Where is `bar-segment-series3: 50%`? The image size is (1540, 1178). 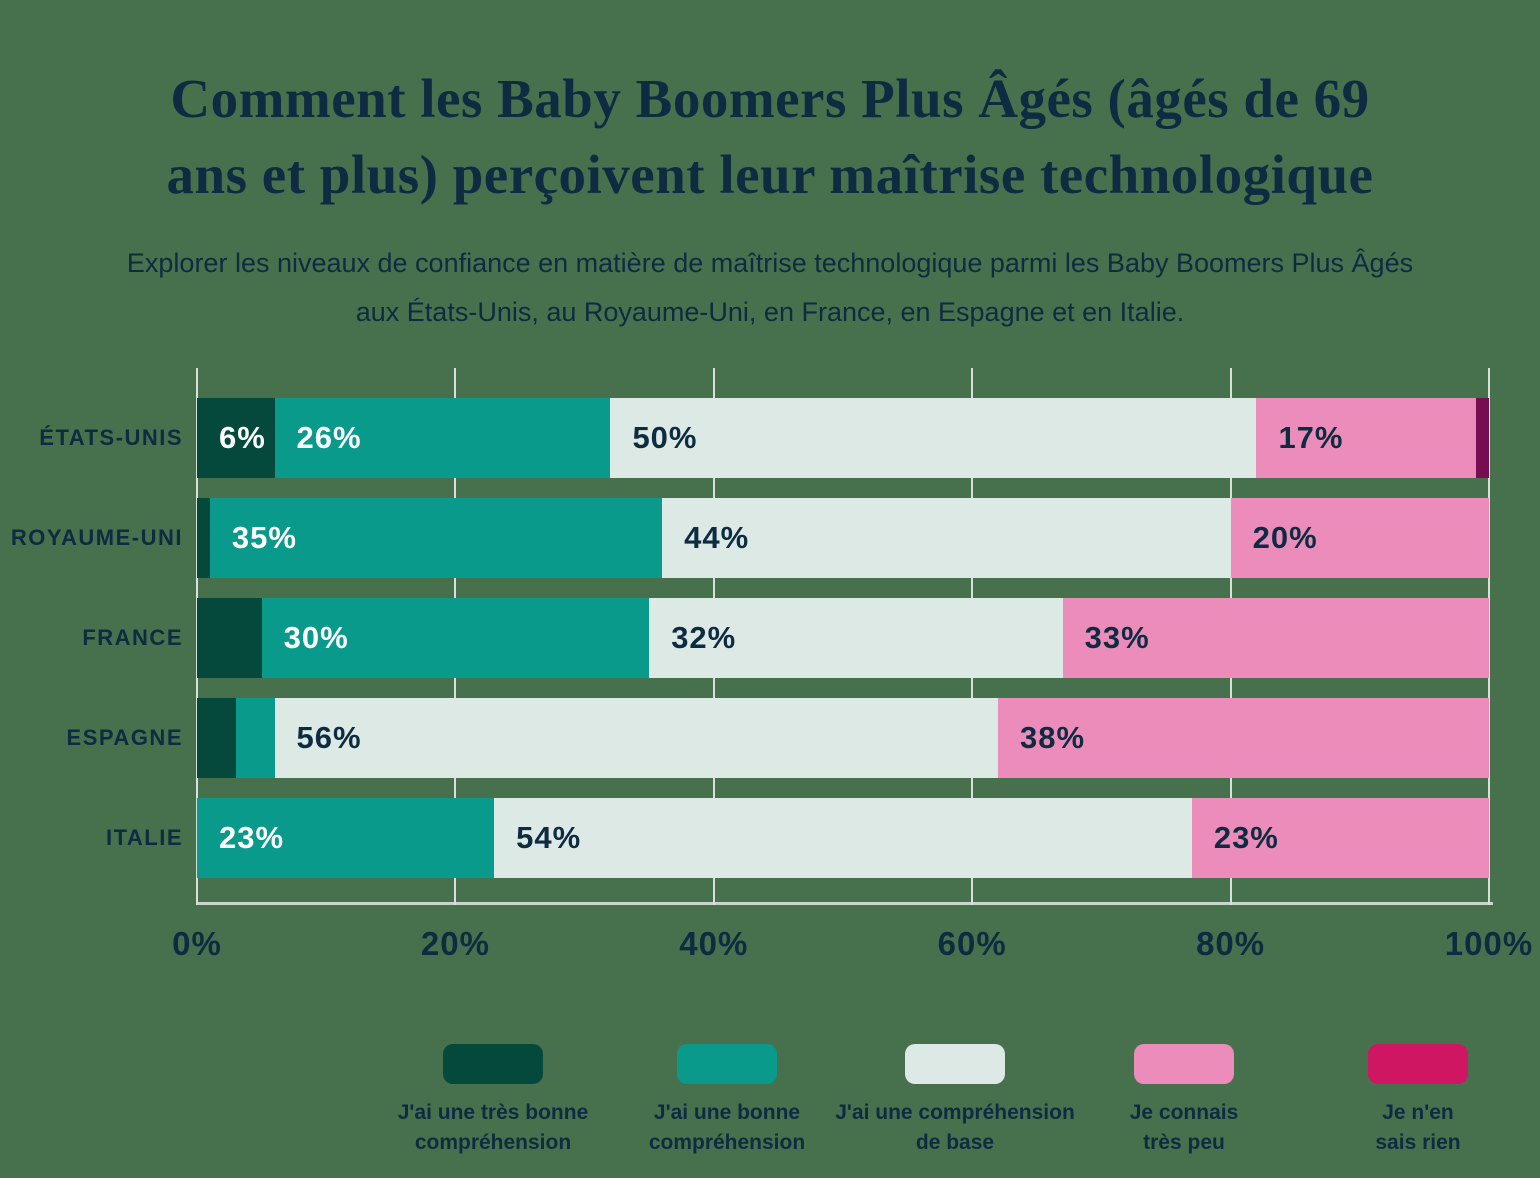
bar-segment-series3: 50% is located at coordinates (933, 438).